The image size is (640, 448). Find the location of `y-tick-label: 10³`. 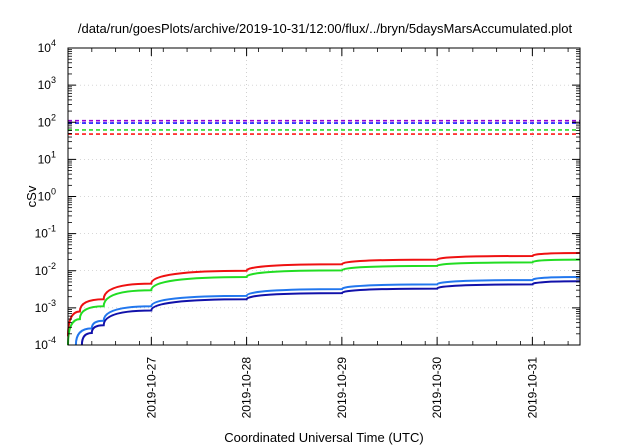

y-tick-label: 10³ is located at coordinates (47, 83).